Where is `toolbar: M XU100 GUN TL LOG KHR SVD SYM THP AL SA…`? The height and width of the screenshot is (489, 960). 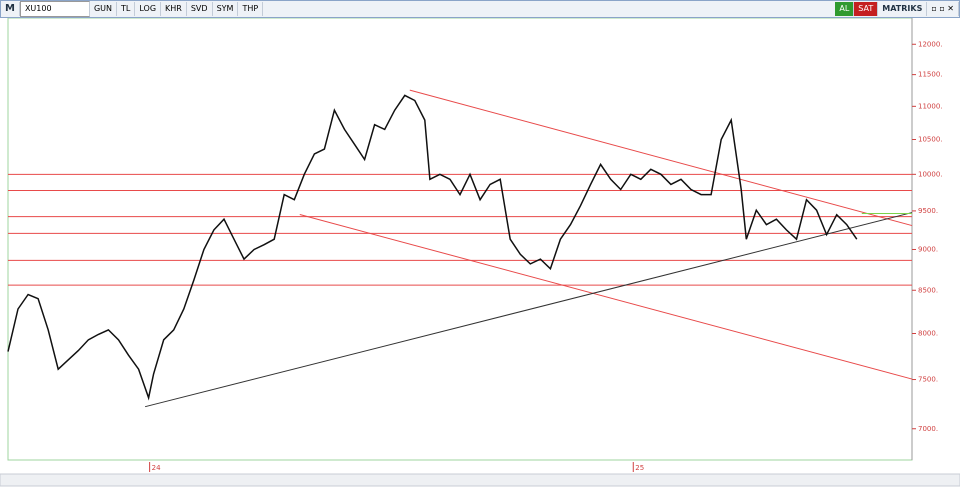 toolbar: M XU100 GUN TL LOG KHR SVD SYM THP AL SA… is located at coordinates (480, 9).